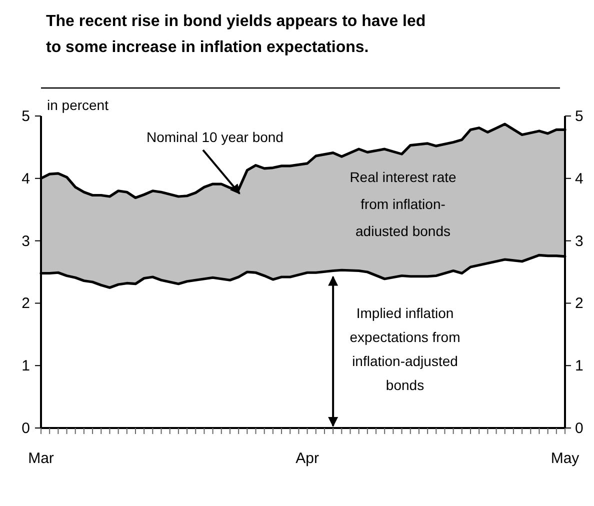 This screenshot has height=506, width=594. Describe the element at coordinates (579, 428) in the screenshot. I see `y2-tick-label: 0` at that location.